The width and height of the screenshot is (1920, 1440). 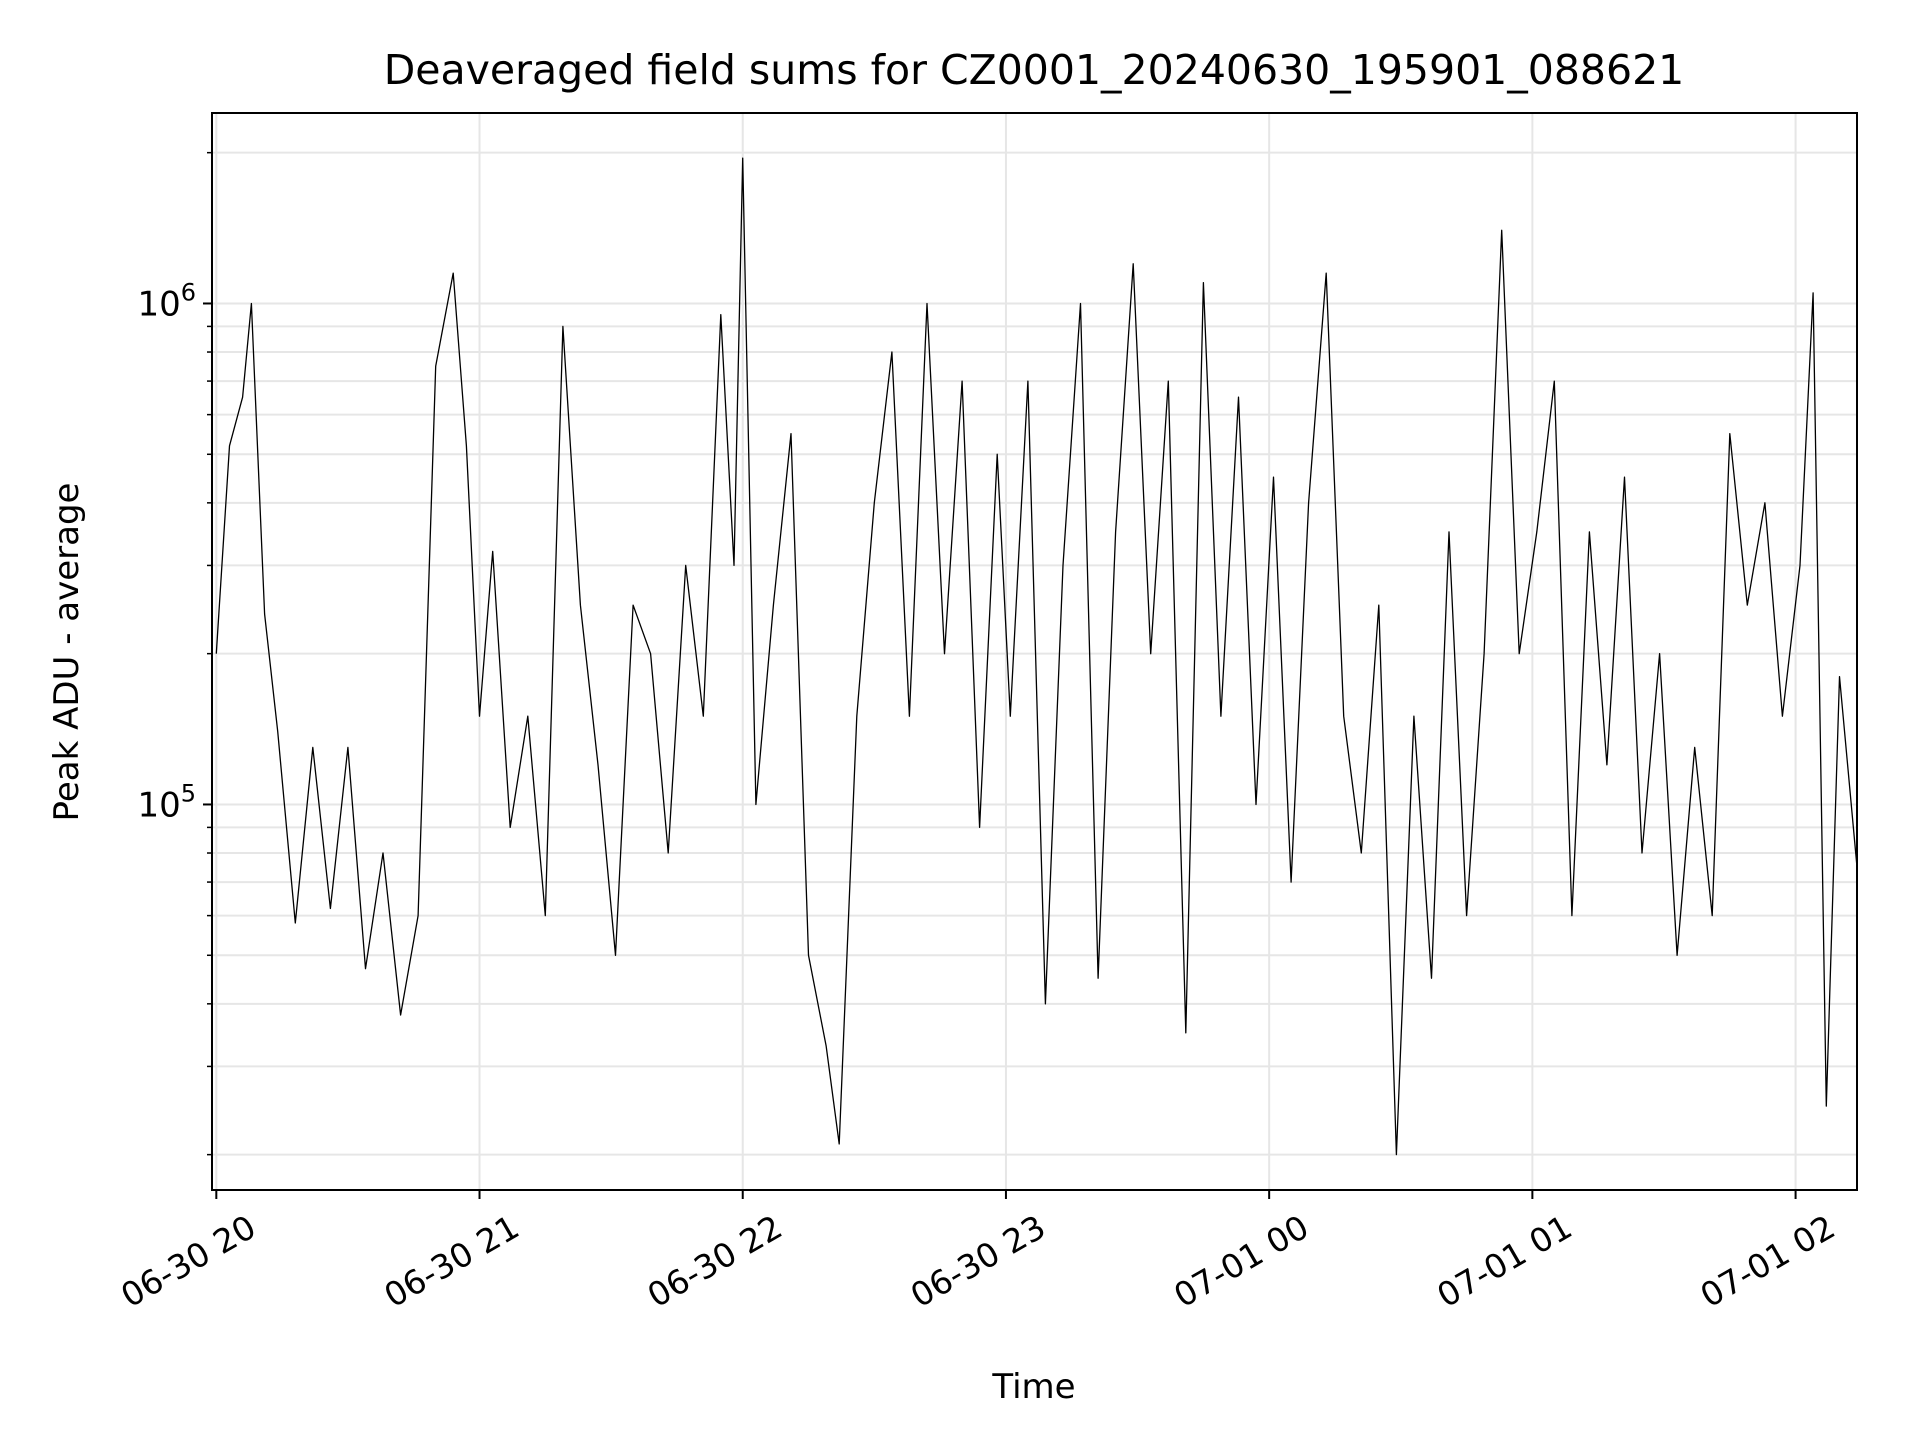 I want to click on y-tick-label: 10⁶, so click(x=166, y=301).